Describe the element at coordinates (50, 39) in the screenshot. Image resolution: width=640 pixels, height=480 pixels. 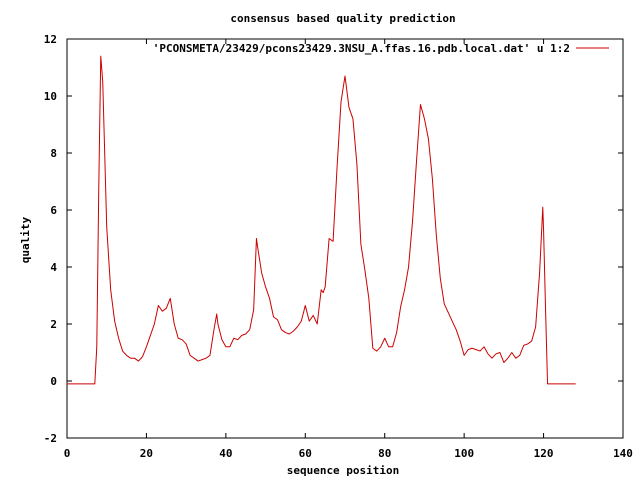
I see `y-tick-label: 12` at that location.